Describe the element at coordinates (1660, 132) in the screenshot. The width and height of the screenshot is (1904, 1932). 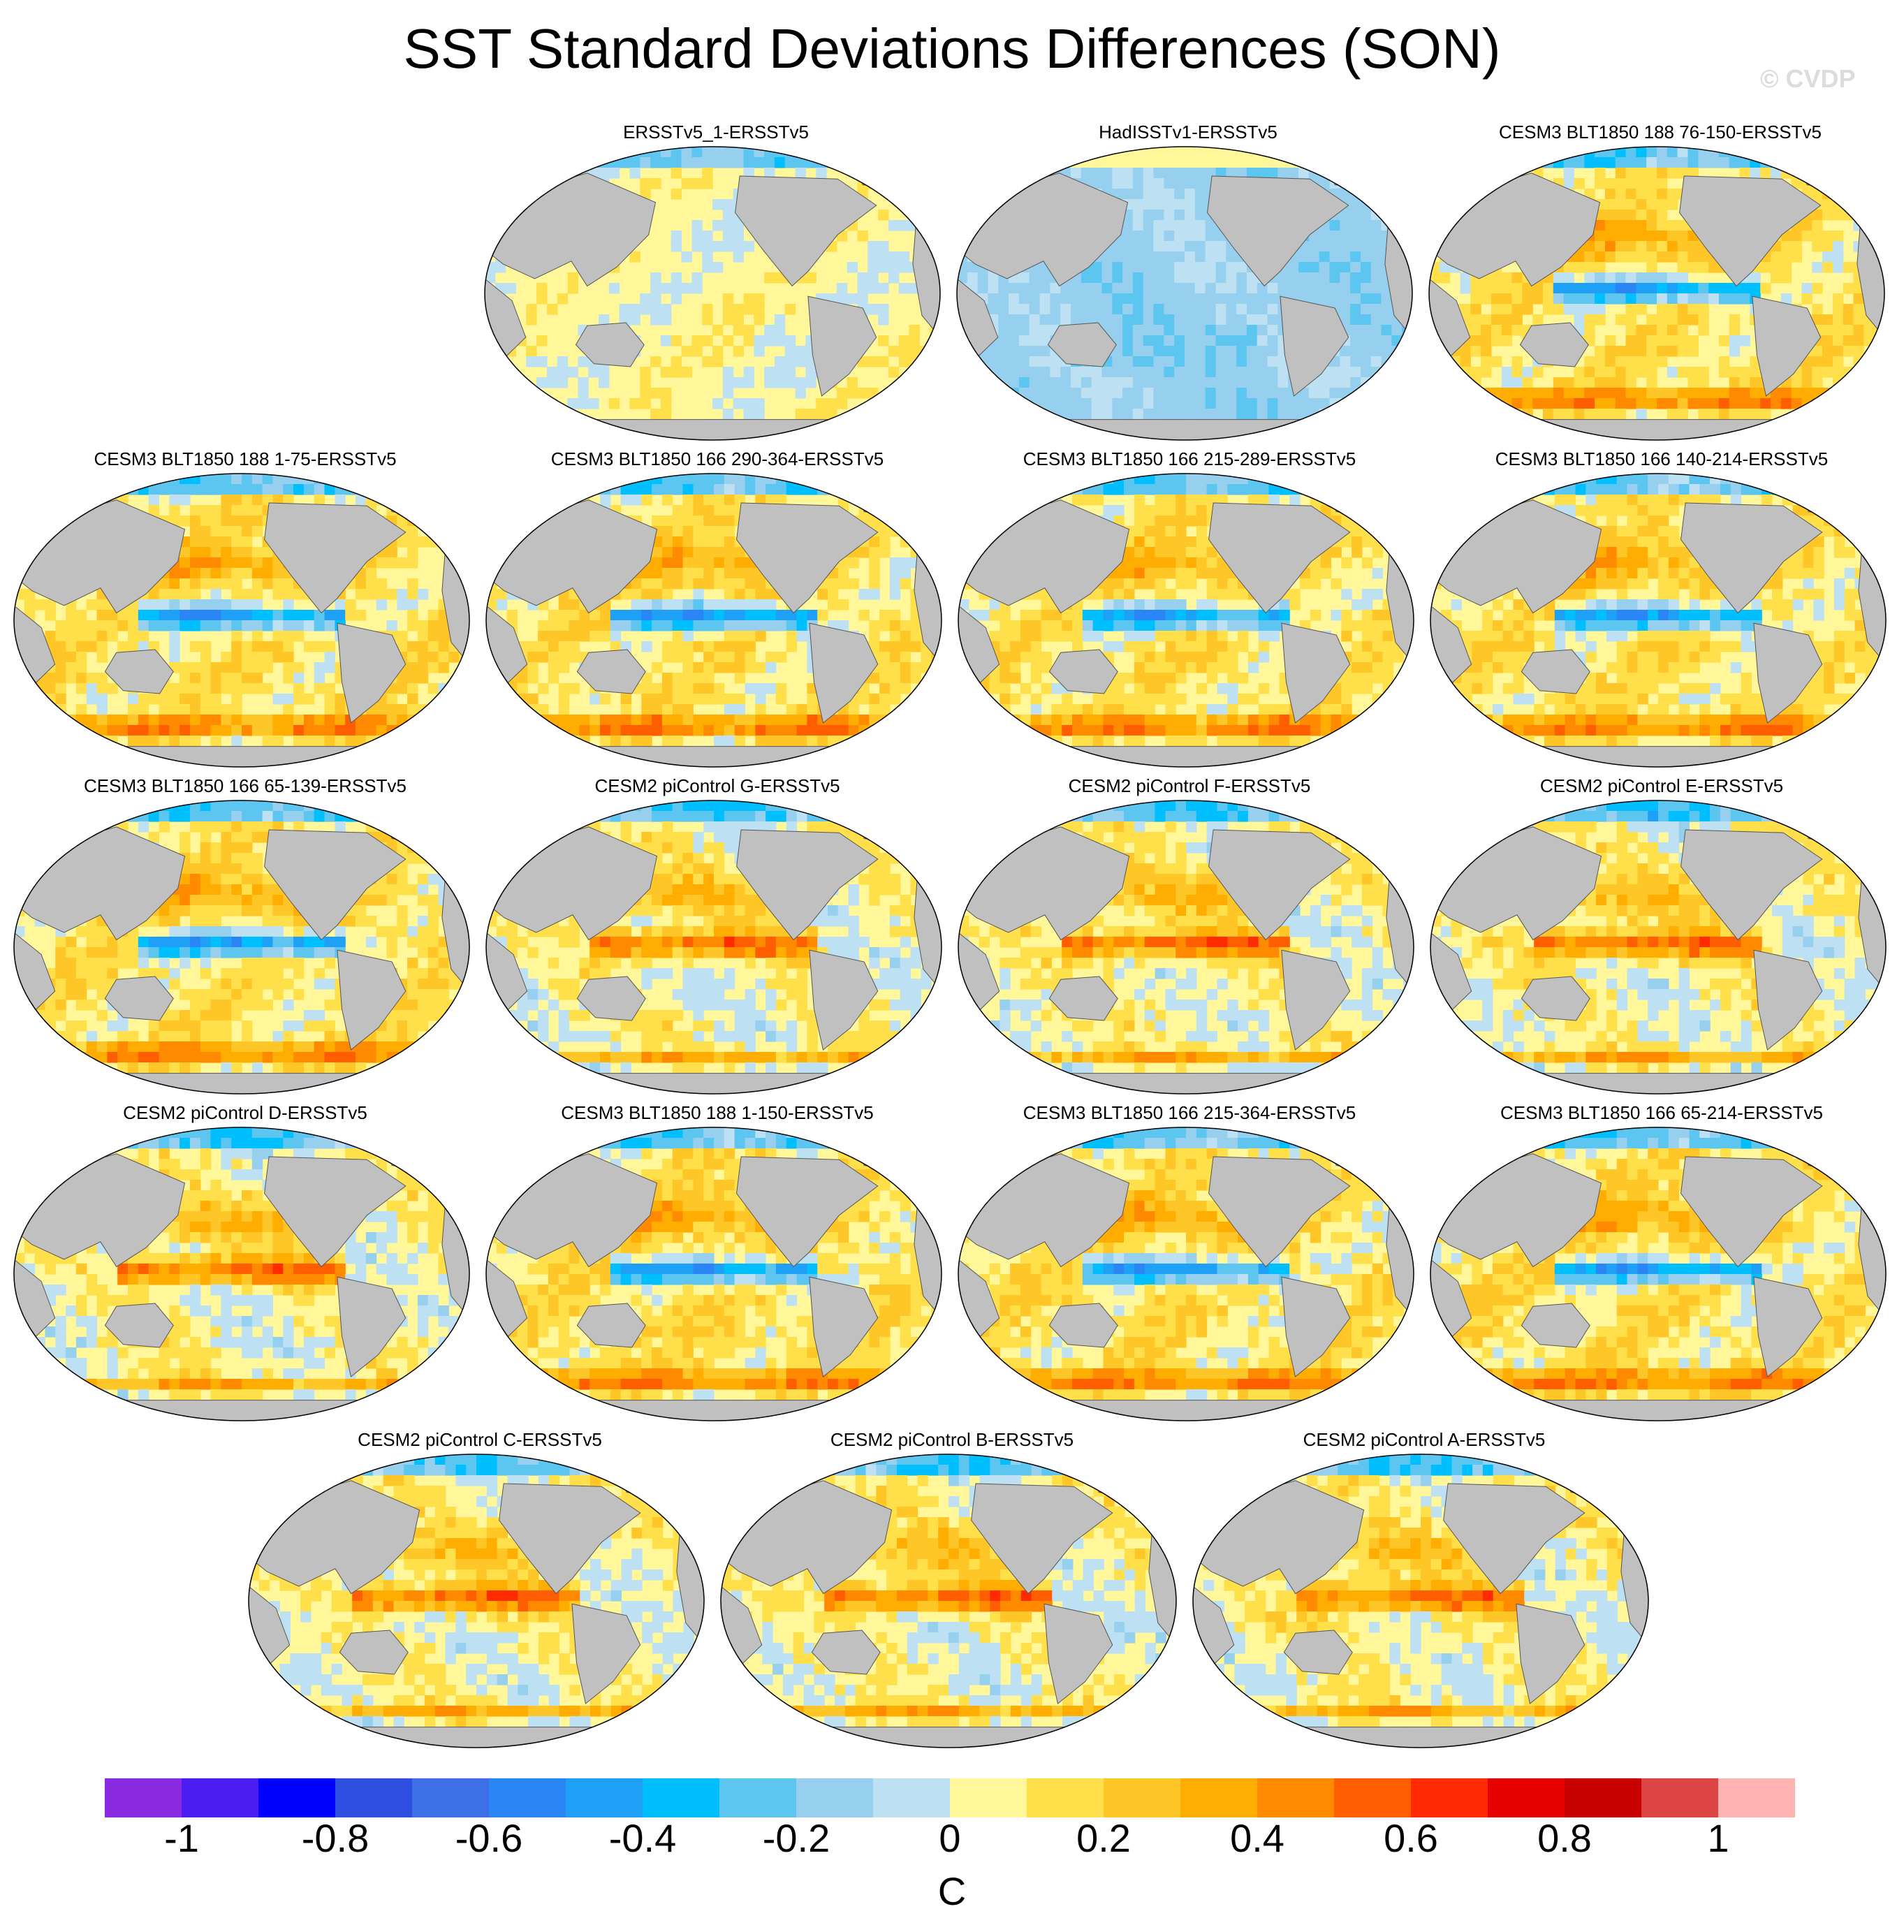
I see `panel-title: CESM3 BLT1850 188 76-150-ERSSTv5` at that location.